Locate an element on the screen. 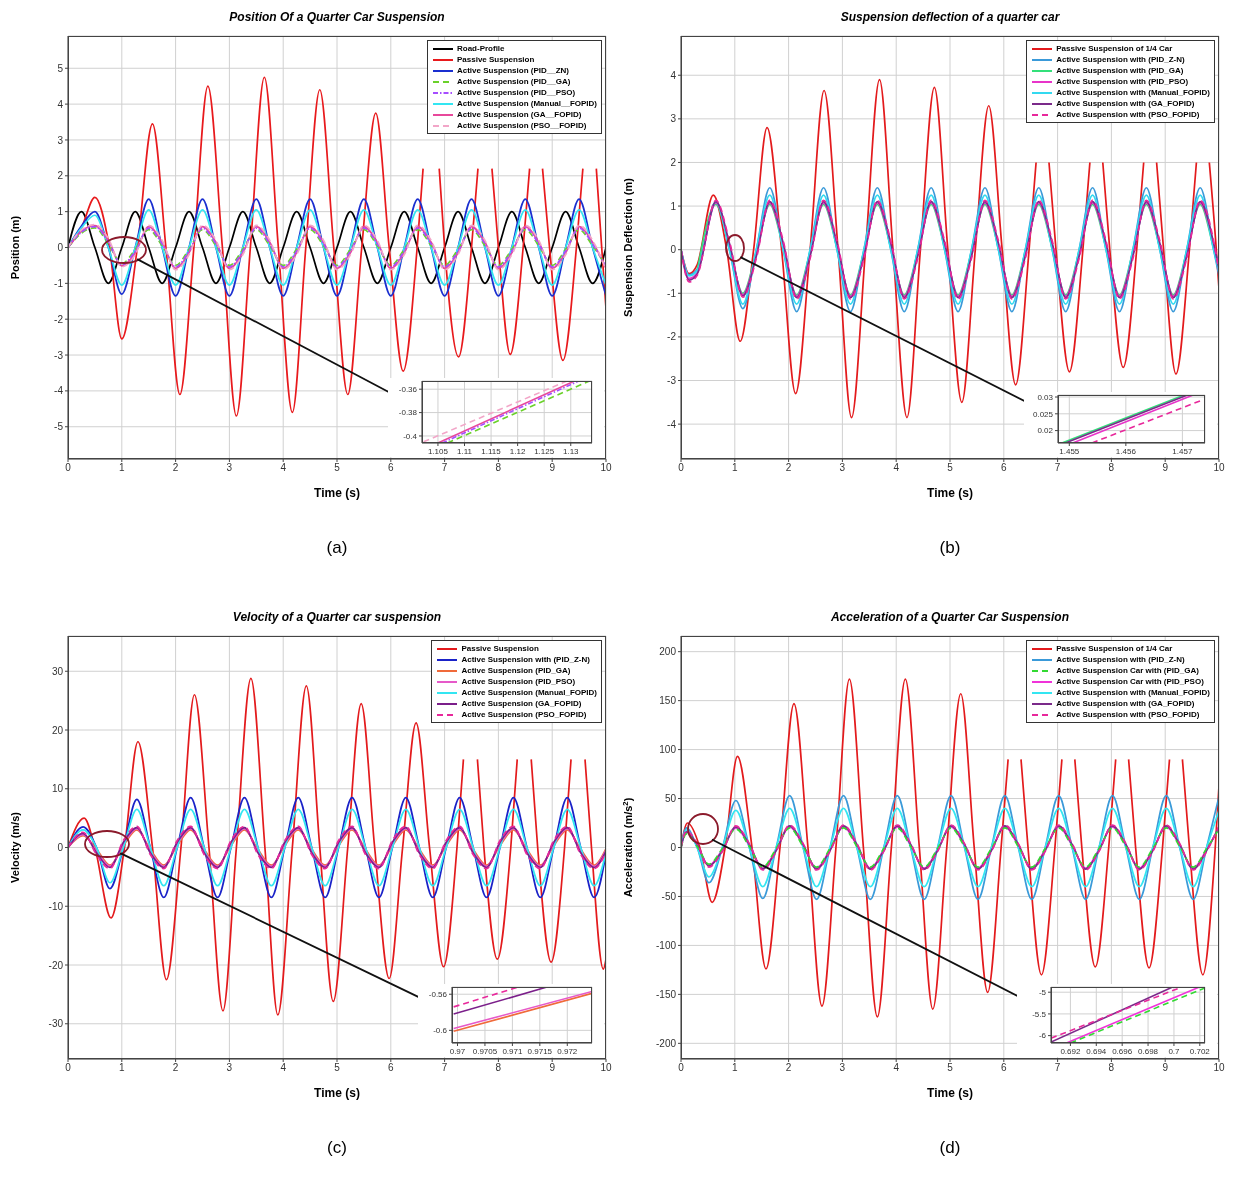 This screenshot has width=1242, height=1187. x-tick-label: 1.457 is located at coordinates (1182, 451).